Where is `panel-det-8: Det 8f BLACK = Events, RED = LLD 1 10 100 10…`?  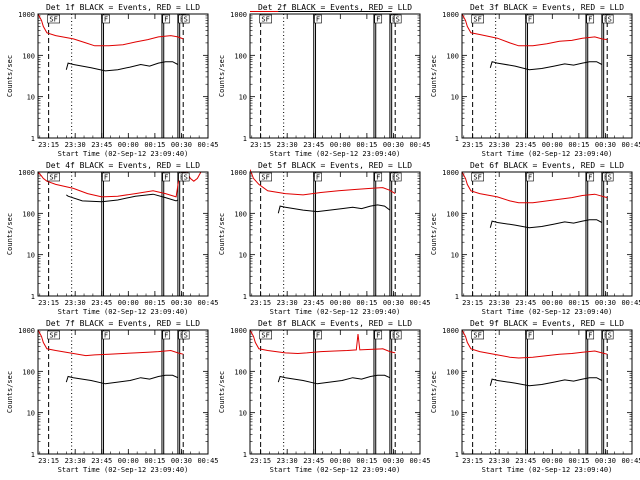 panel-det-8: Det 8f BLACK = Events, RED = LLD 1 10 100 10… is located at coordinates (324, 396).